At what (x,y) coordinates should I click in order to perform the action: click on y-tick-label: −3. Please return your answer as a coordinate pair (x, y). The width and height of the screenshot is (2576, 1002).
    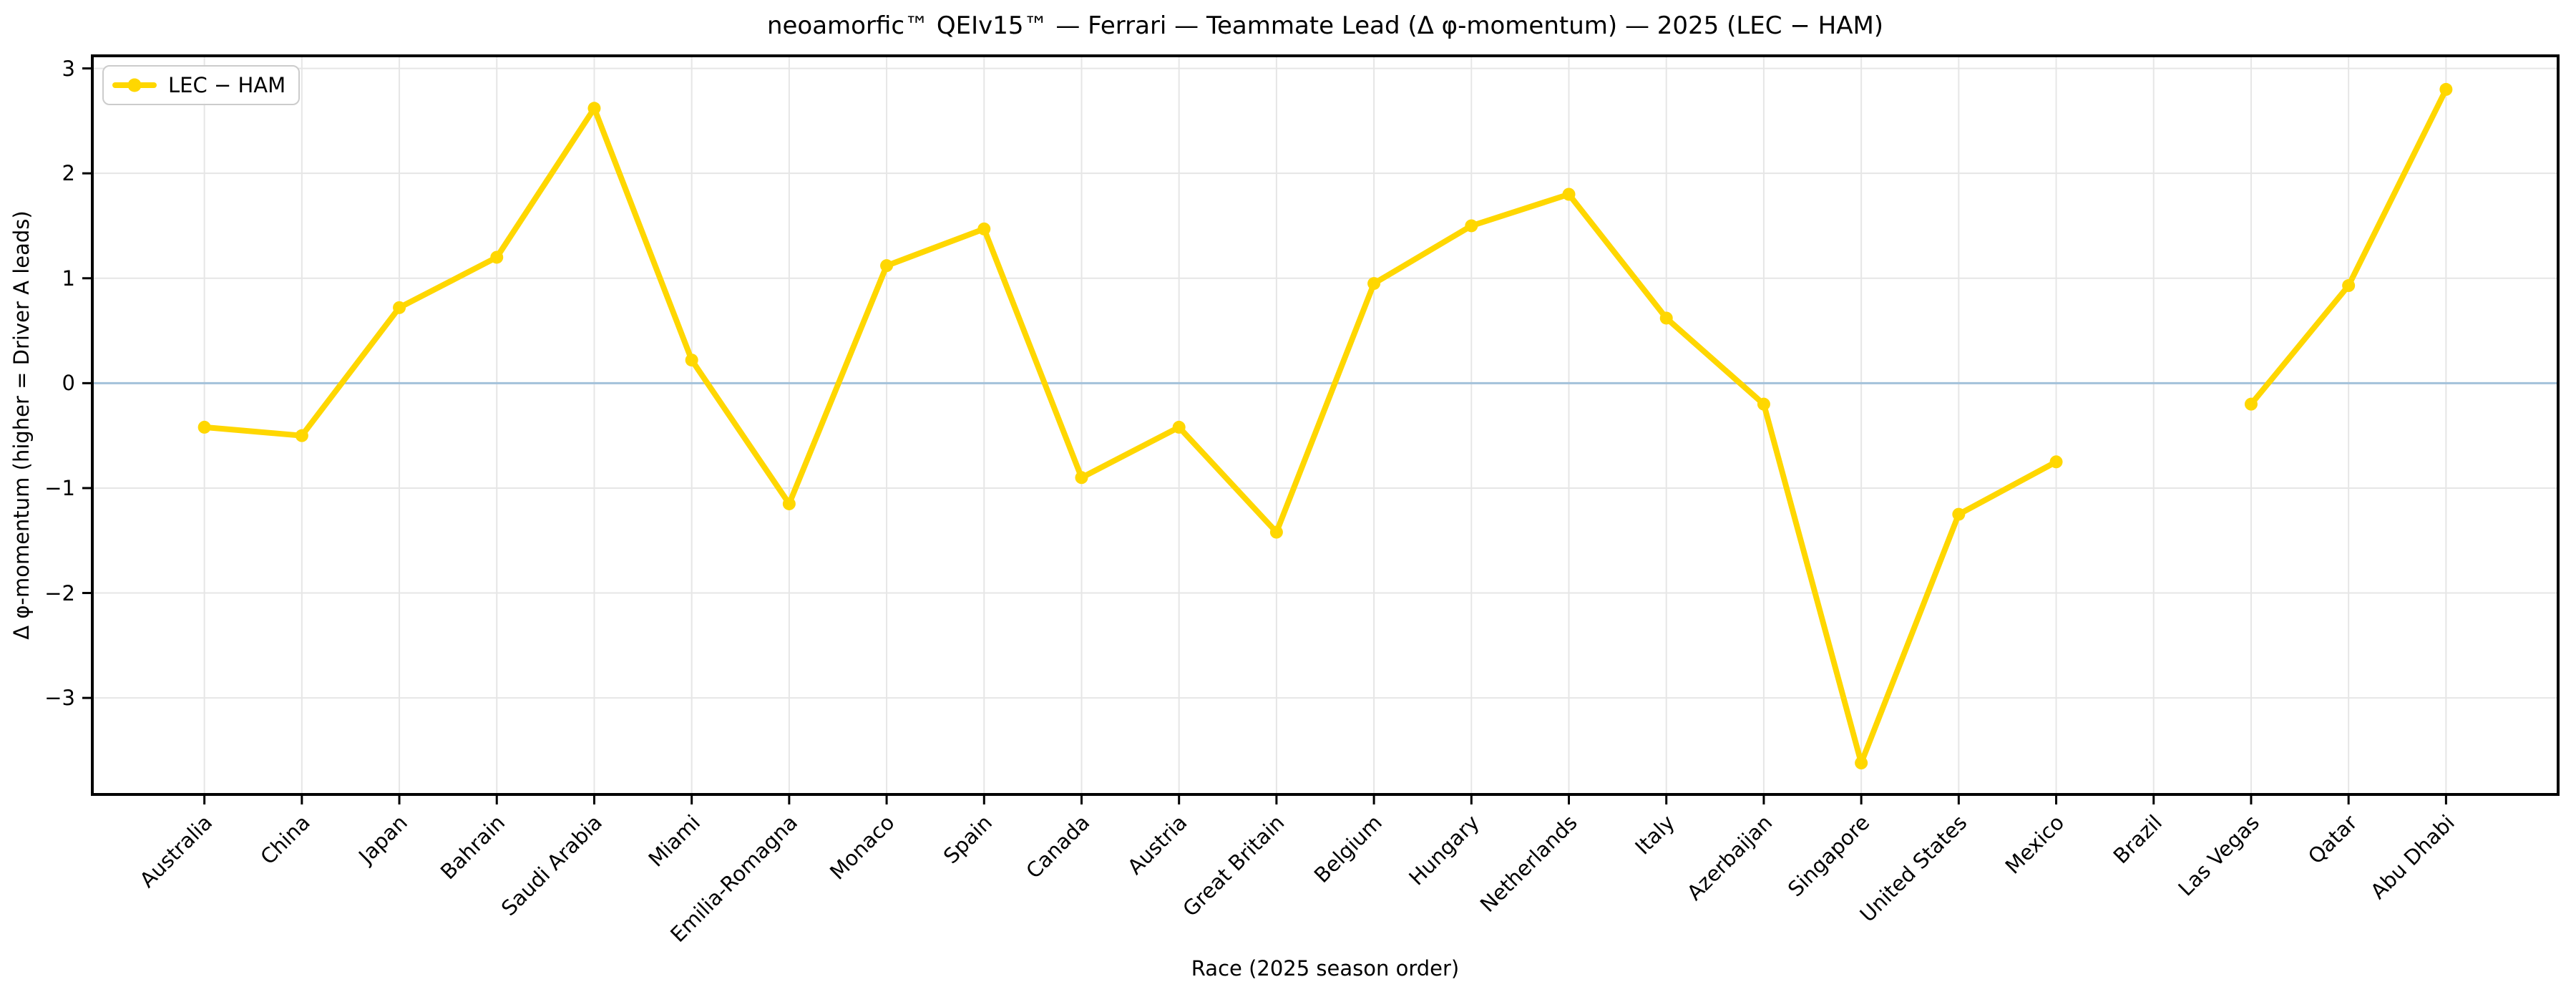
    Looking at the image, I should click on (59, 698).